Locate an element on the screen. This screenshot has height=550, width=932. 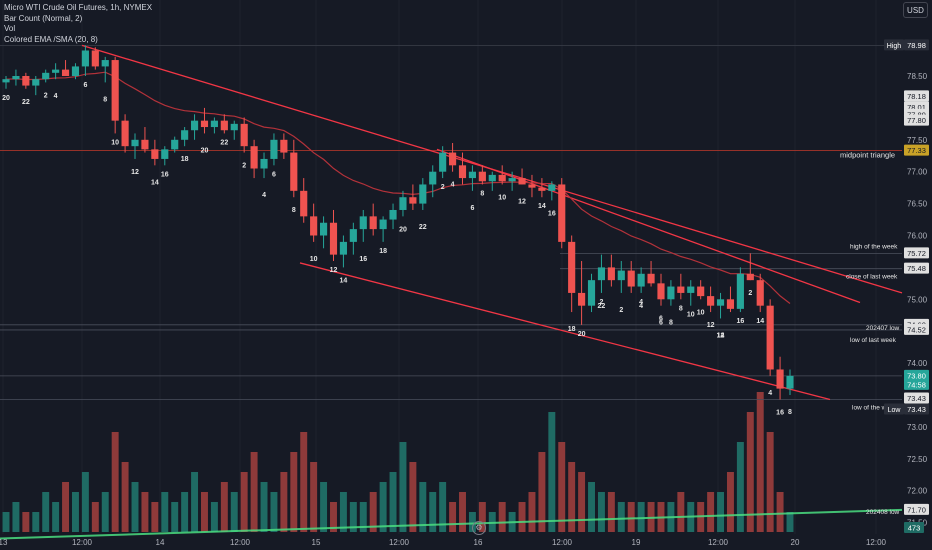
volume-tag-value: 473 is located at coordinates (914, 528).